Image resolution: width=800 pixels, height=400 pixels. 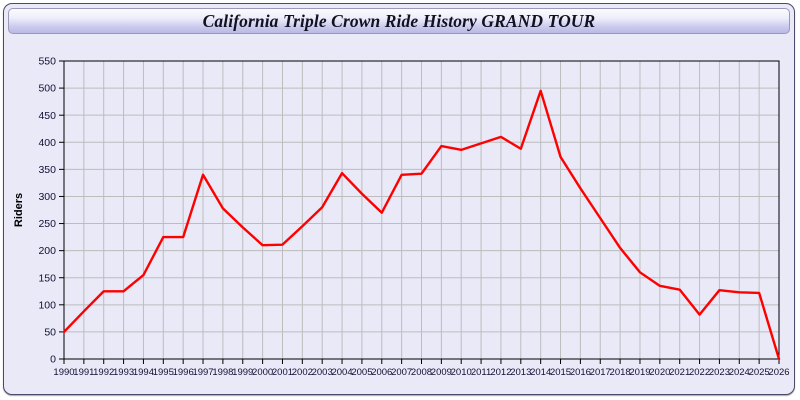 I want to click on svg-text: 150, so click(x=47, y=278).